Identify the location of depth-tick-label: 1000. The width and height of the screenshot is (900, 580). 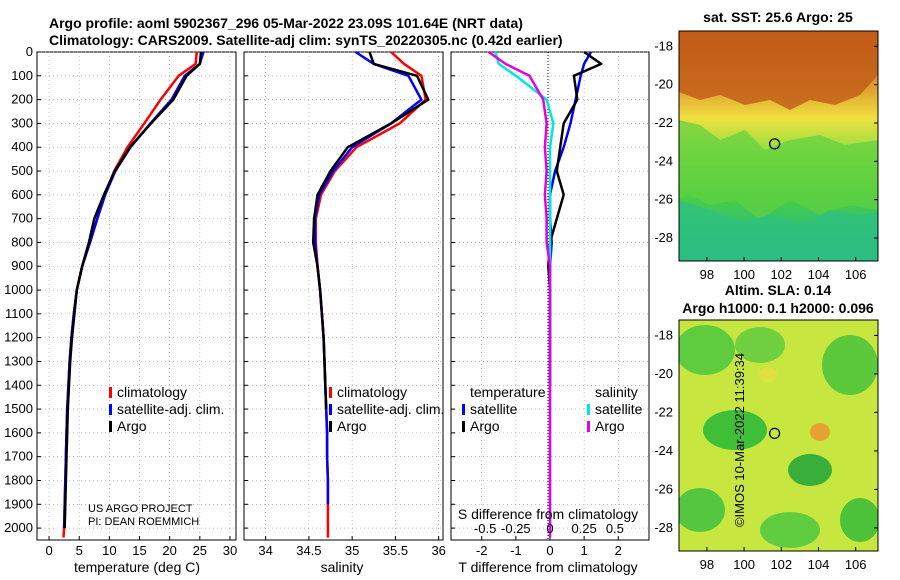
(18, 289).